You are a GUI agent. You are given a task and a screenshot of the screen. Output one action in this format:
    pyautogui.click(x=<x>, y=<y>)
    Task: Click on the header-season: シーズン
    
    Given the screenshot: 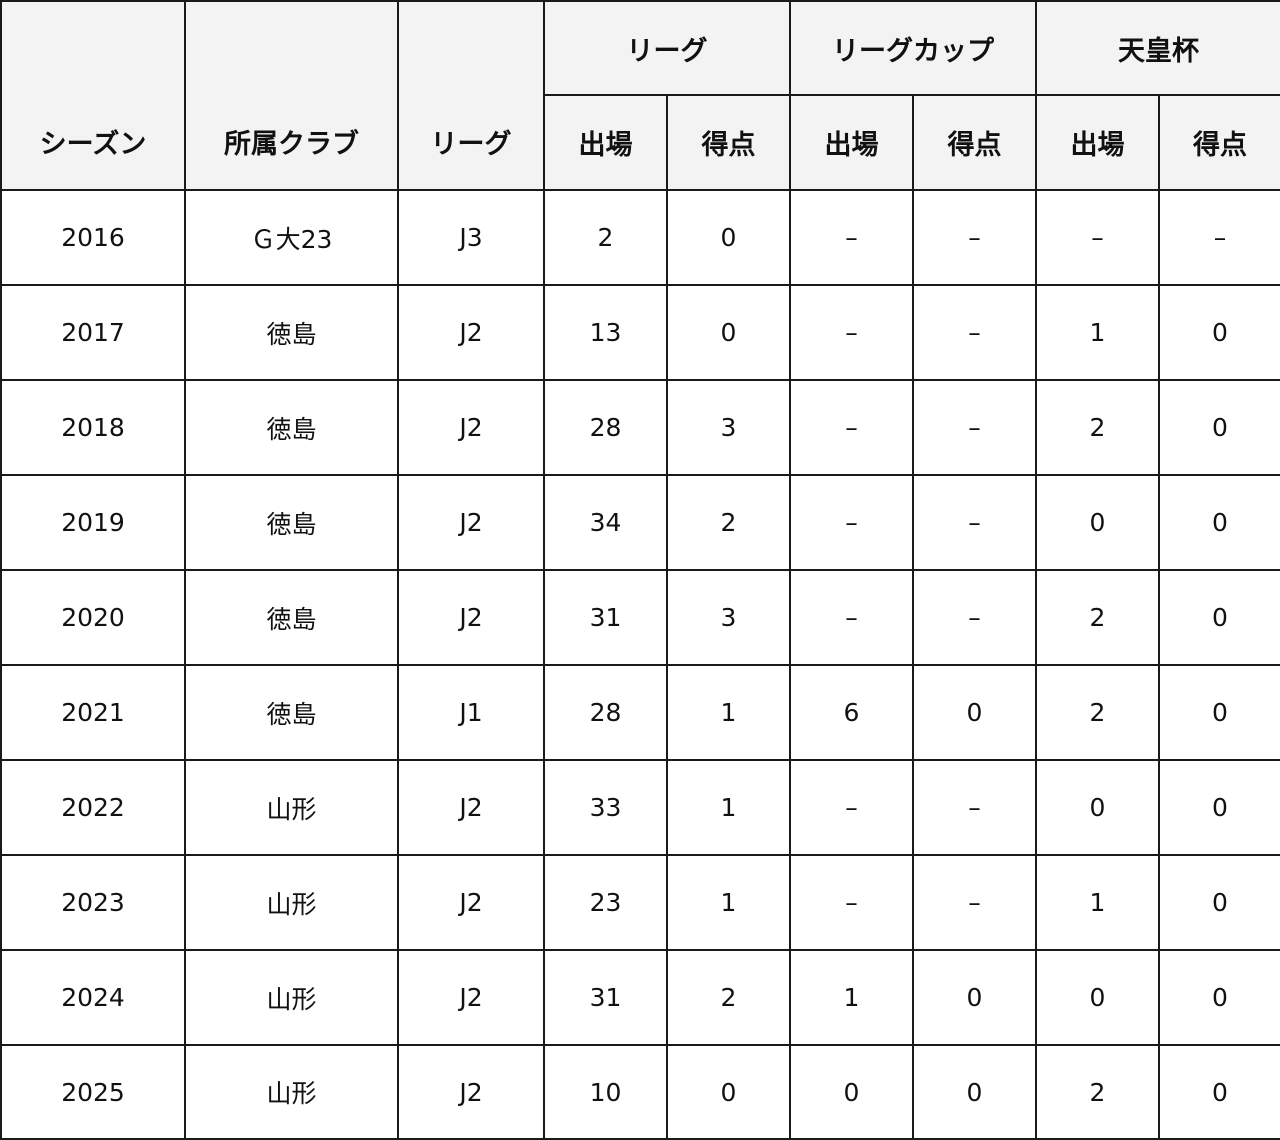 What is the action you would take?
    pyautogui.click(x=93, y=95)
    